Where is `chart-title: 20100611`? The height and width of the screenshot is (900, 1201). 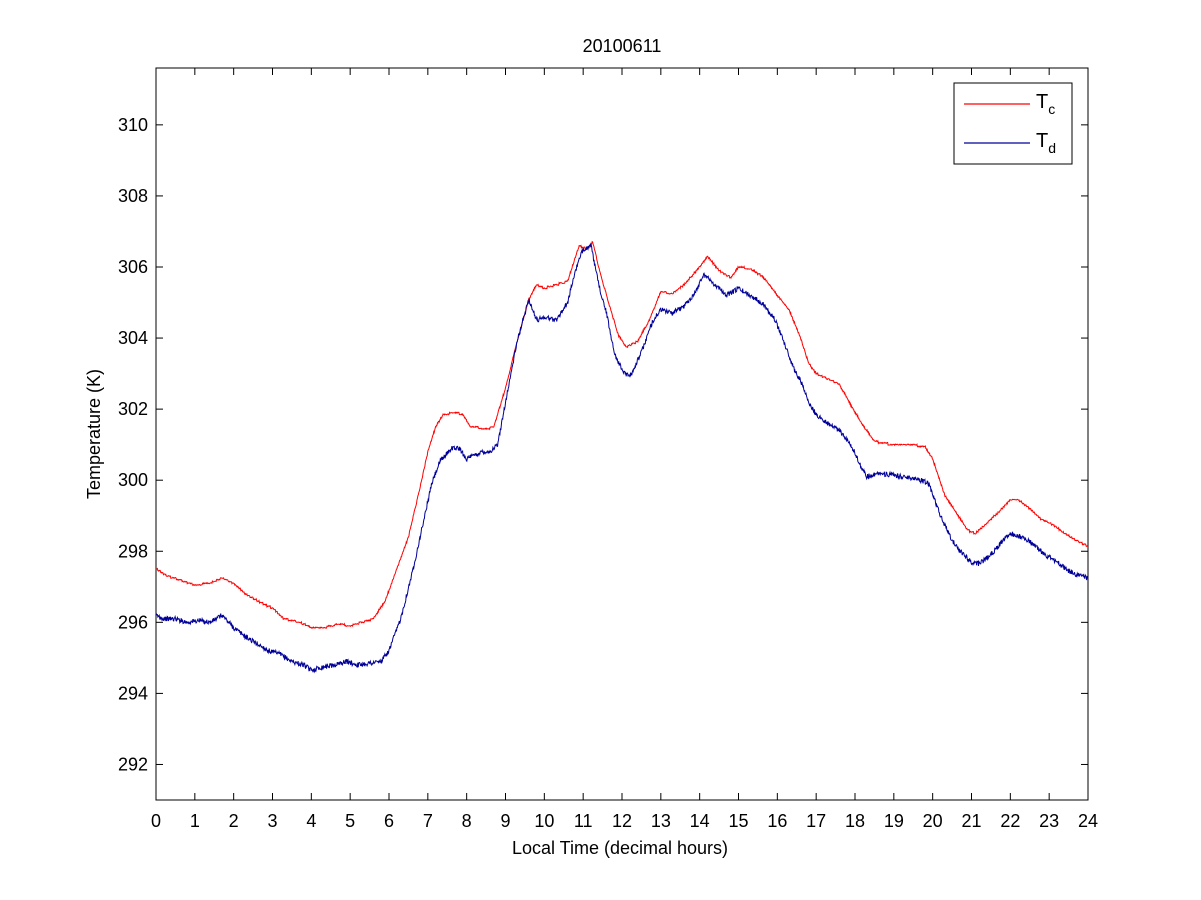 chart-title: 20100611 is located at coordinates (622, 46).